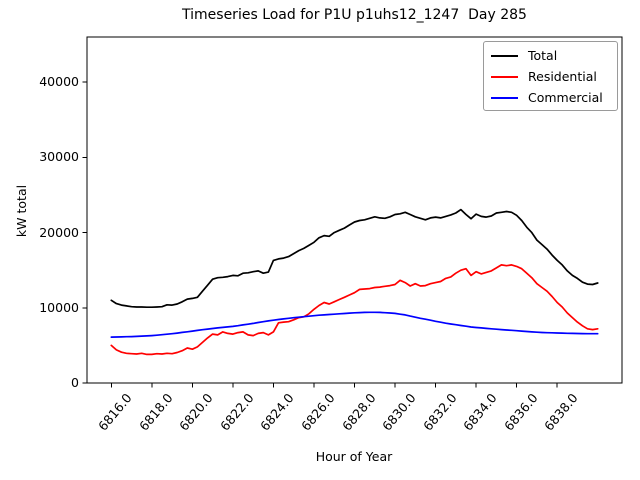 This screenshot has height=480, width=640. I want to click on x-axis-label: Hour of Year, so click(354, 456).